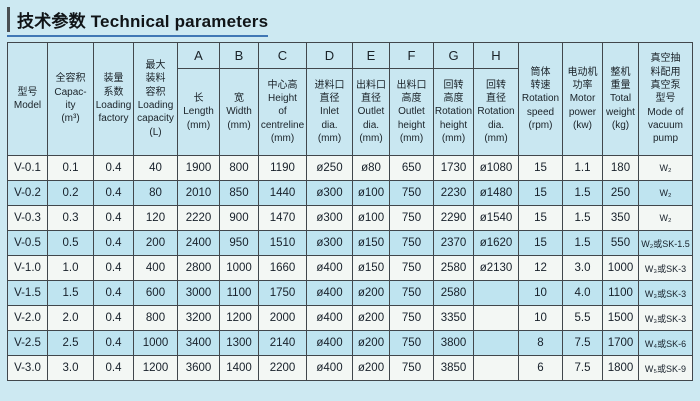 The width and height of the screenshot is (700, 401). Describe the element at coordinates (453, 193) in the screenshot. I see `table-cell: 2230` at that location.